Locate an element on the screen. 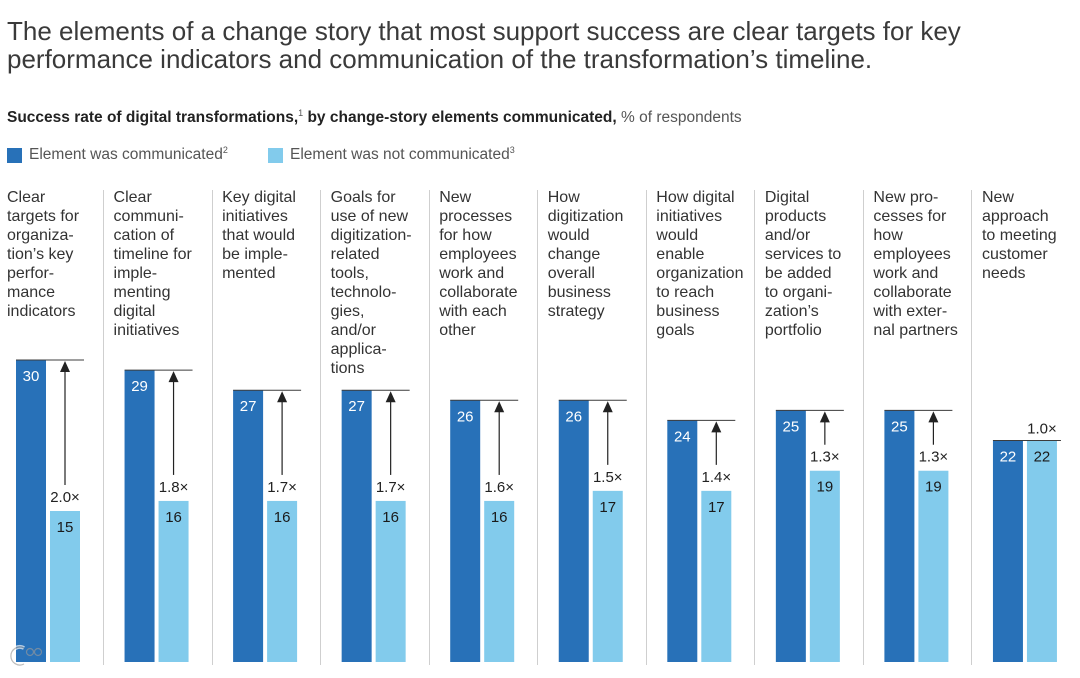 This screenshot has width=1080, height=678. value-label-not-communicated: 22 is located at coordinates (1042, 457).